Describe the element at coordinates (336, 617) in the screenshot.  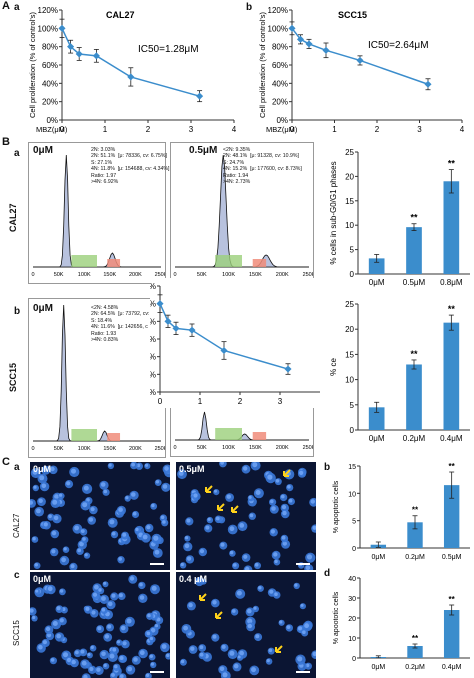
I see `y-axis-label: % apoototic cells` at that location.